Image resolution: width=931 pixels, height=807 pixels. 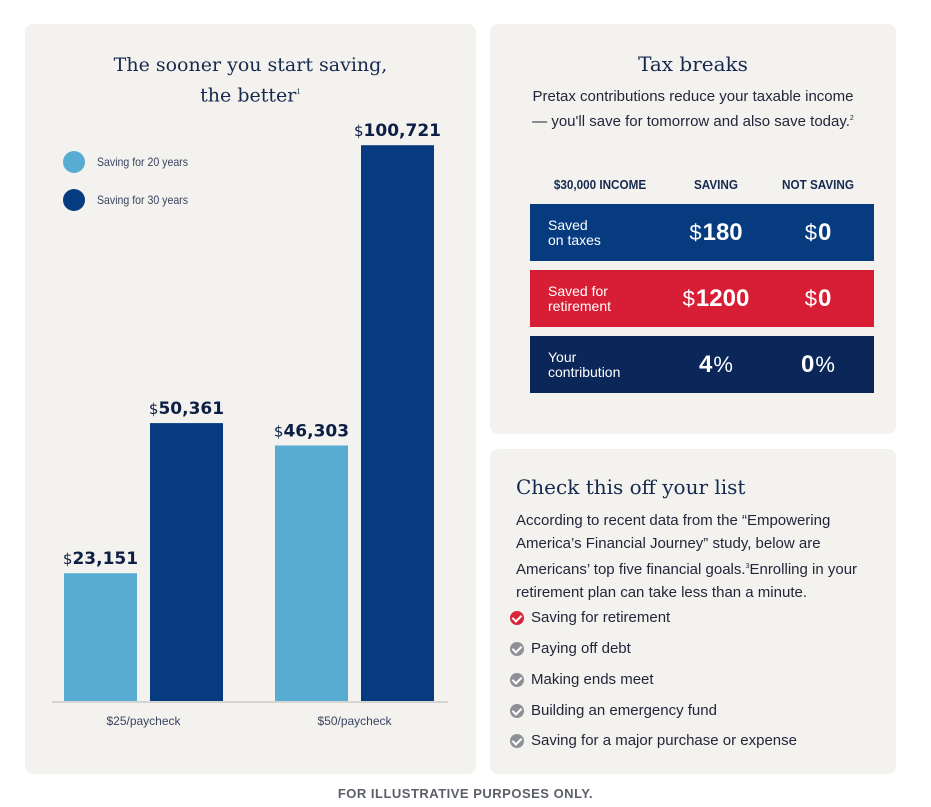 I want to click on tax-row-label: Saved for retirement, so click(x=603, y=298).